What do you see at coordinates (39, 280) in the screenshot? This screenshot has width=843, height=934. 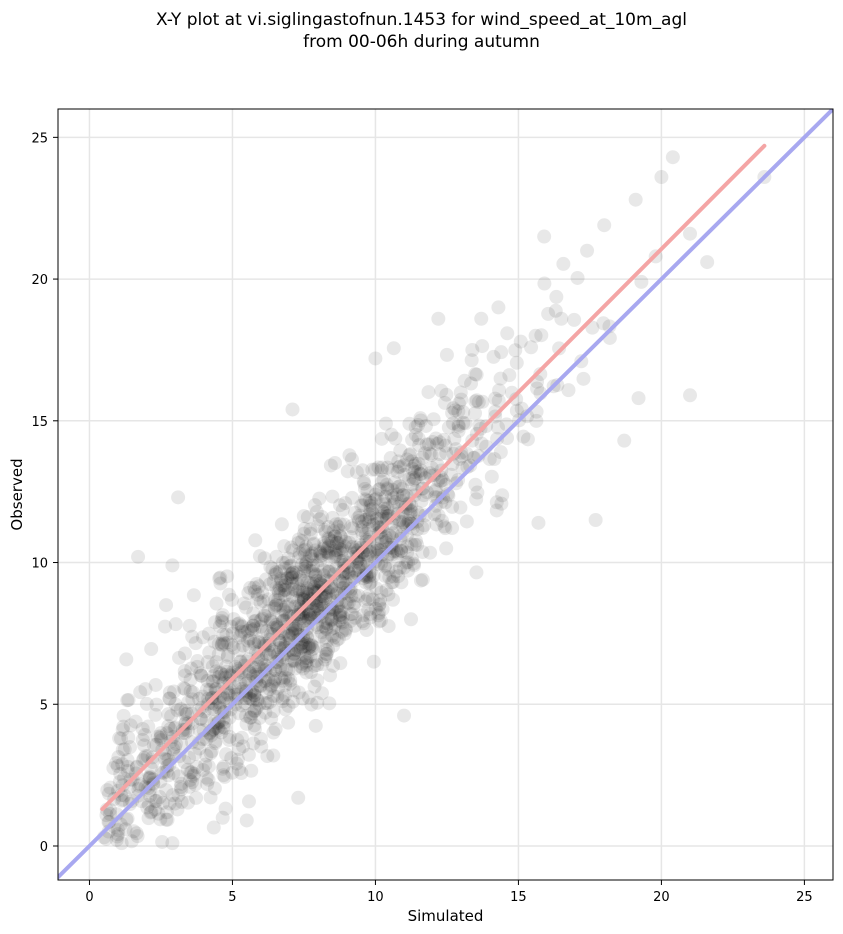 I see `y-tick-label: 20` at bounding box center [39, 280].